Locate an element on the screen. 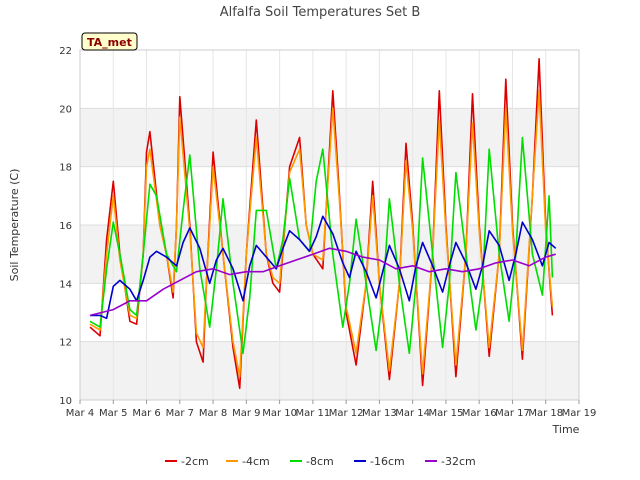 The width and height of the screenshot is (640, 480). y-tick-labels: 10 12 14 16 18 20 22 is located at coordinates (65, 226).